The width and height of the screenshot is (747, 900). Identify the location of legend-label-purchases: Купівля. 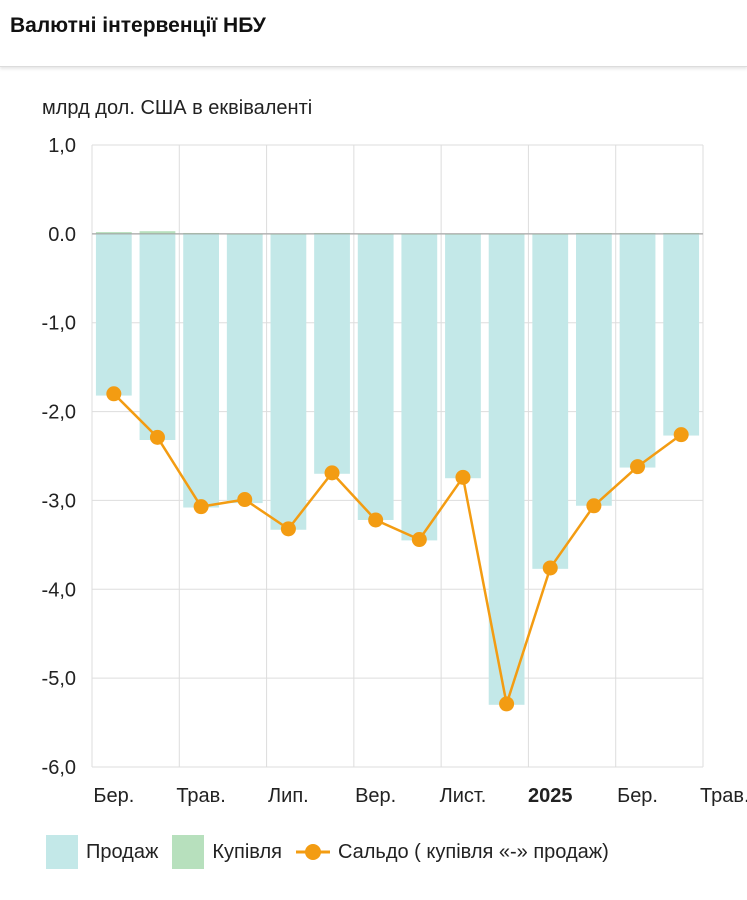
(247, 851).